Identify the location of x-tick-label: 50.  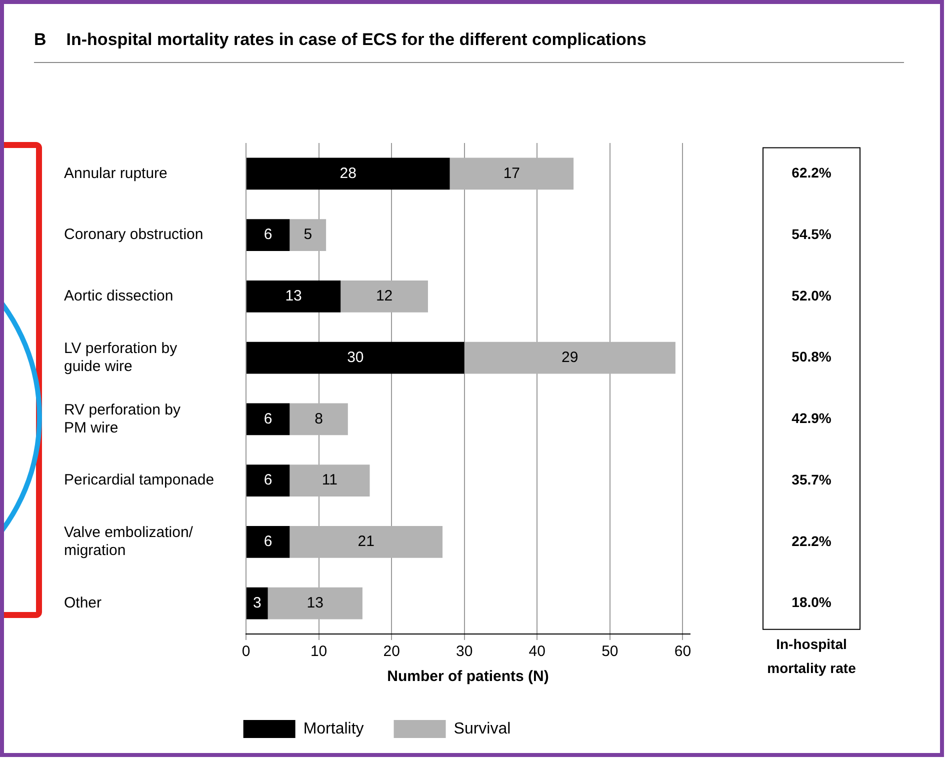
(610, 651).